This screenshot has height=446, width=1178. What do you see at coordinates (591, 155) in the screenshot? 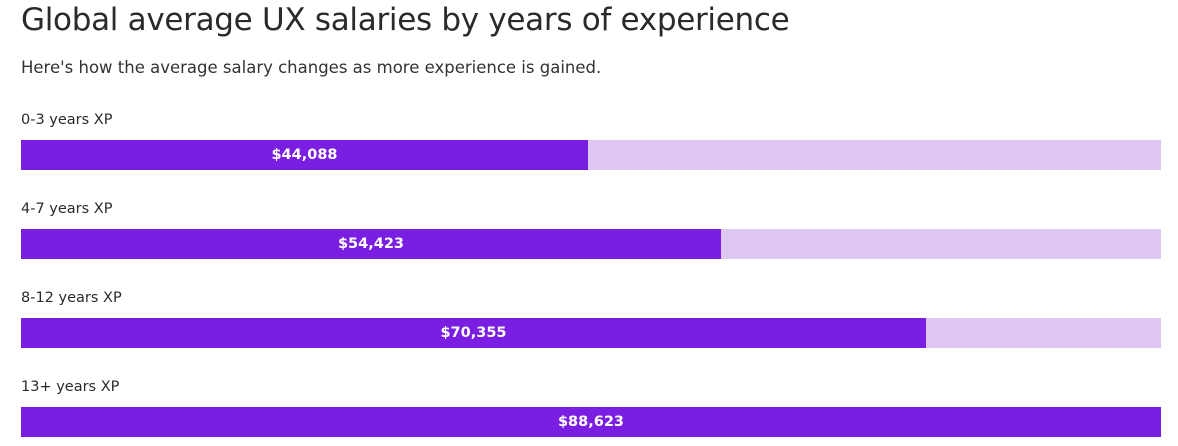
I see `bar-track: $44,088` at bounding box center [591, 155].